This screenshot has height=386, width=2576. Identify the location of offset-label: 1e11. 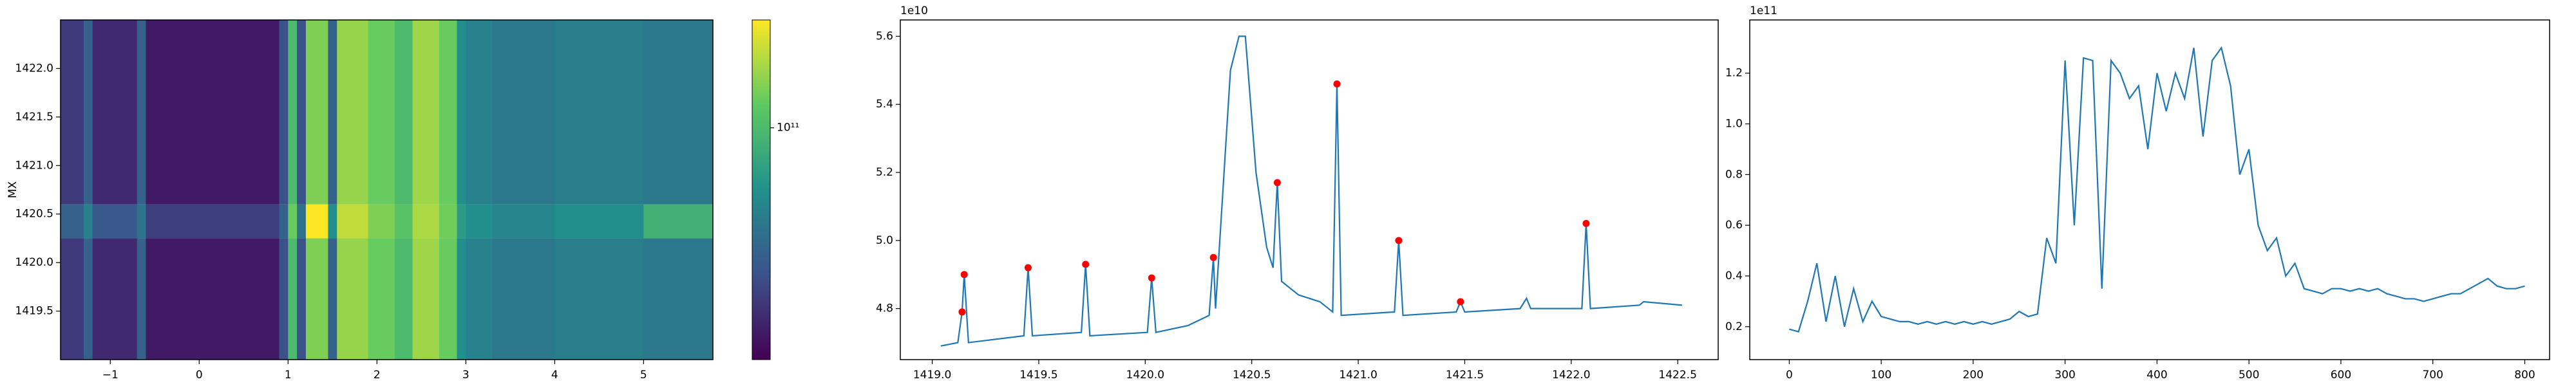
(1764, 11).